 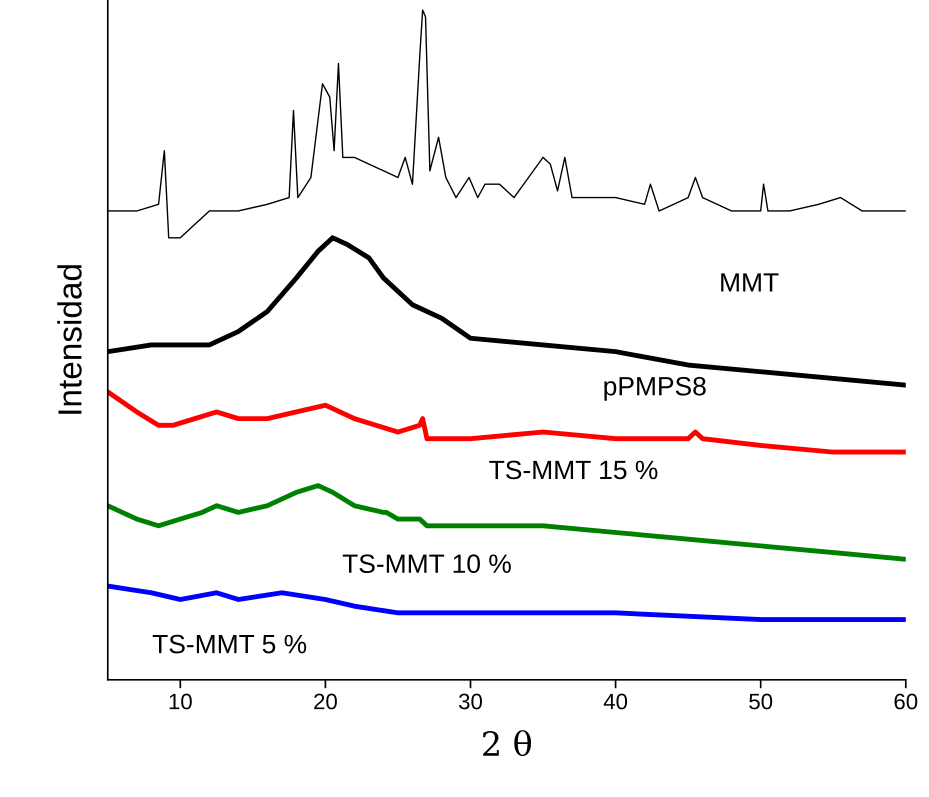 What do you see at coordinates (229, 644) in the screenshot?
I see `series-label: TS-MMT 5 %` at bounding box center [229, 644].